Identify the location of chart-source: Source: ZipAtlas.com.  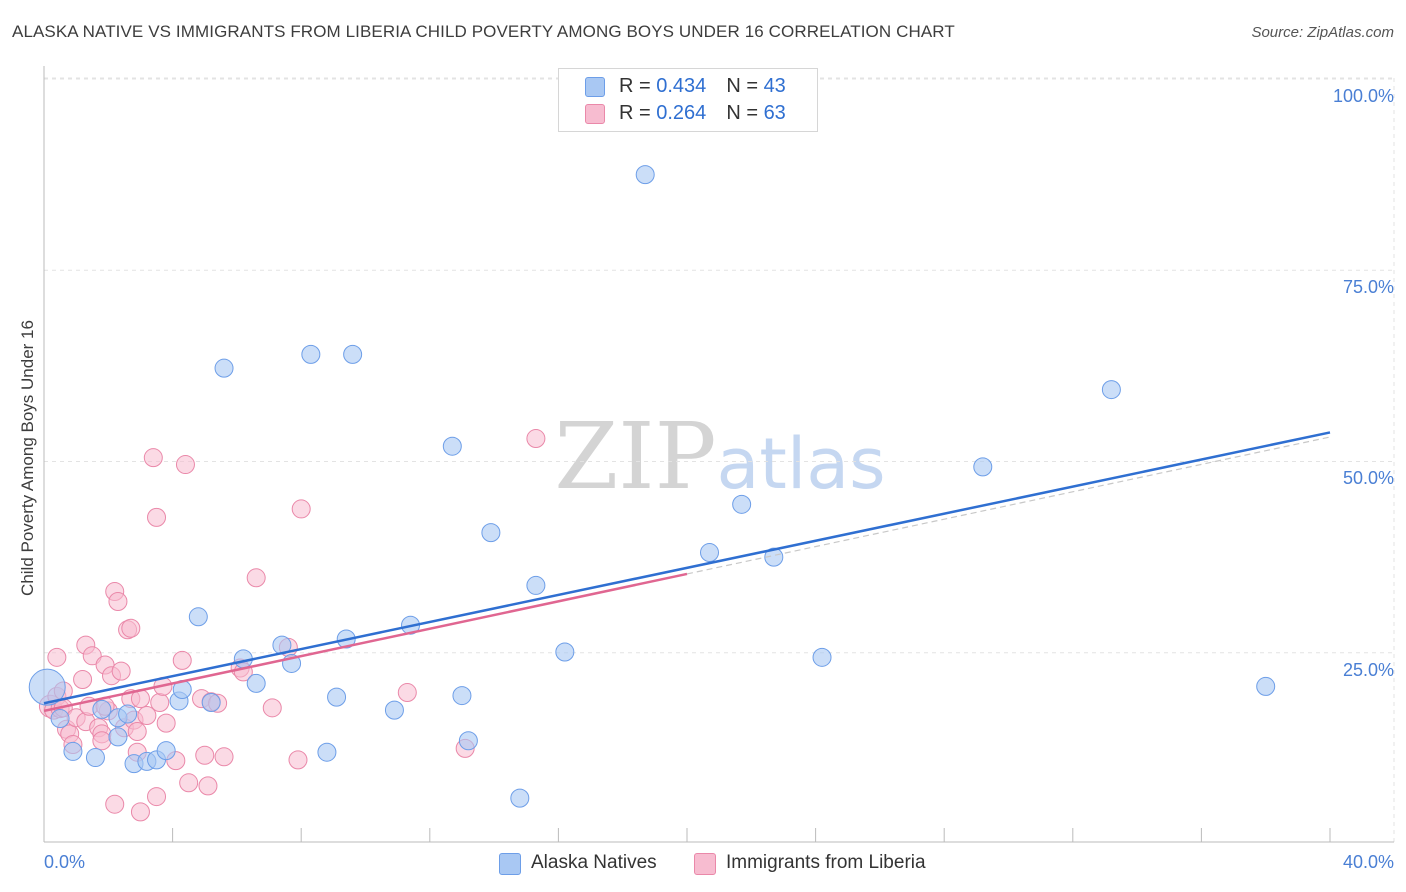
(1322, 32).